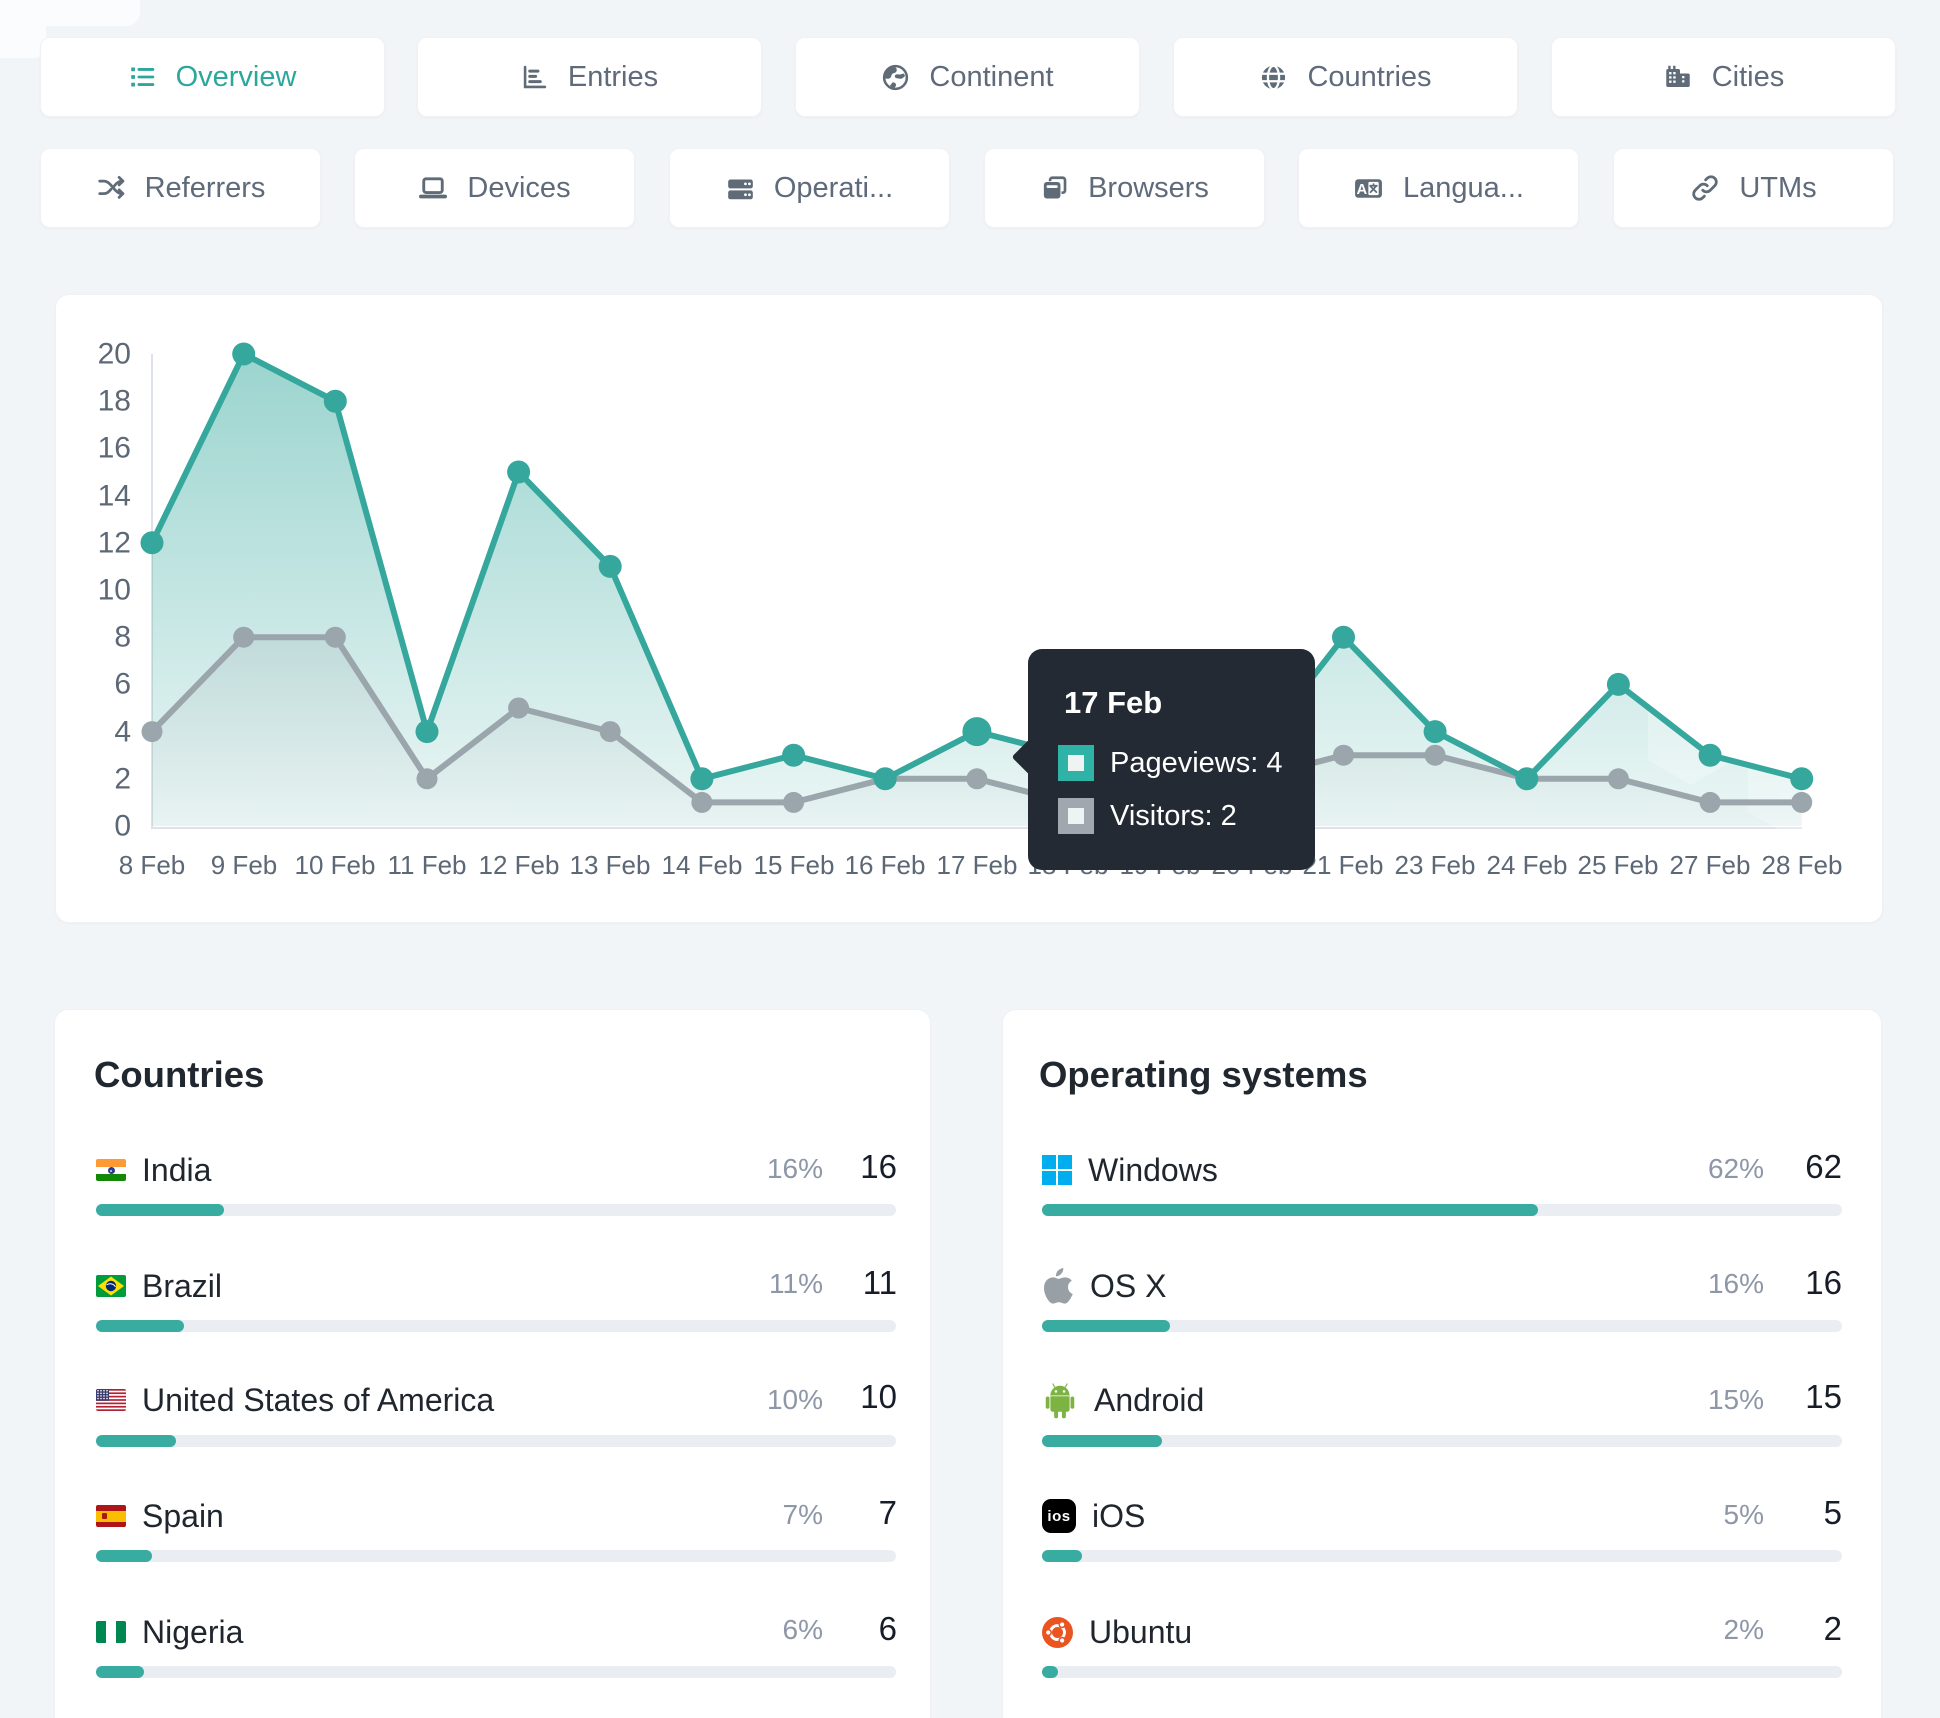  I want to click on svg-text: 8, so click(122, 637).